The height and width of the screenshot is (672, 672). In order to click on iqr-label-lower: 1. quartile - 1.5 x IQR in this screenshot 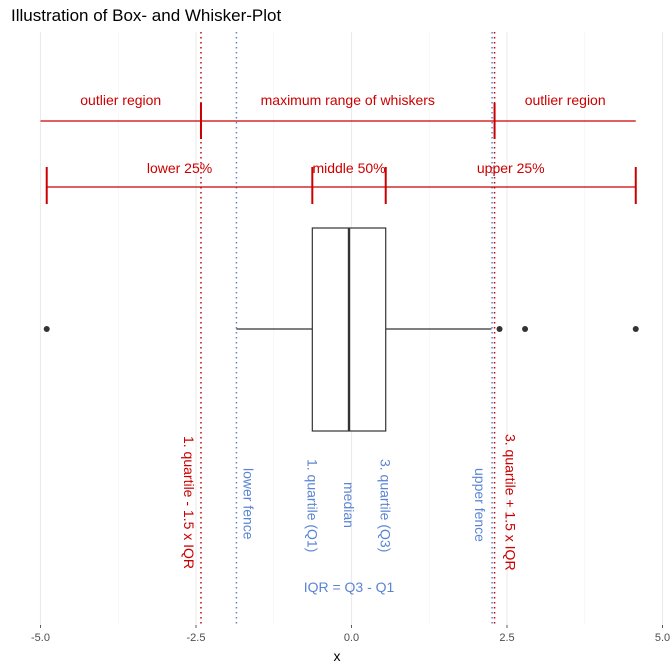, I will do `click(189, 502)`.